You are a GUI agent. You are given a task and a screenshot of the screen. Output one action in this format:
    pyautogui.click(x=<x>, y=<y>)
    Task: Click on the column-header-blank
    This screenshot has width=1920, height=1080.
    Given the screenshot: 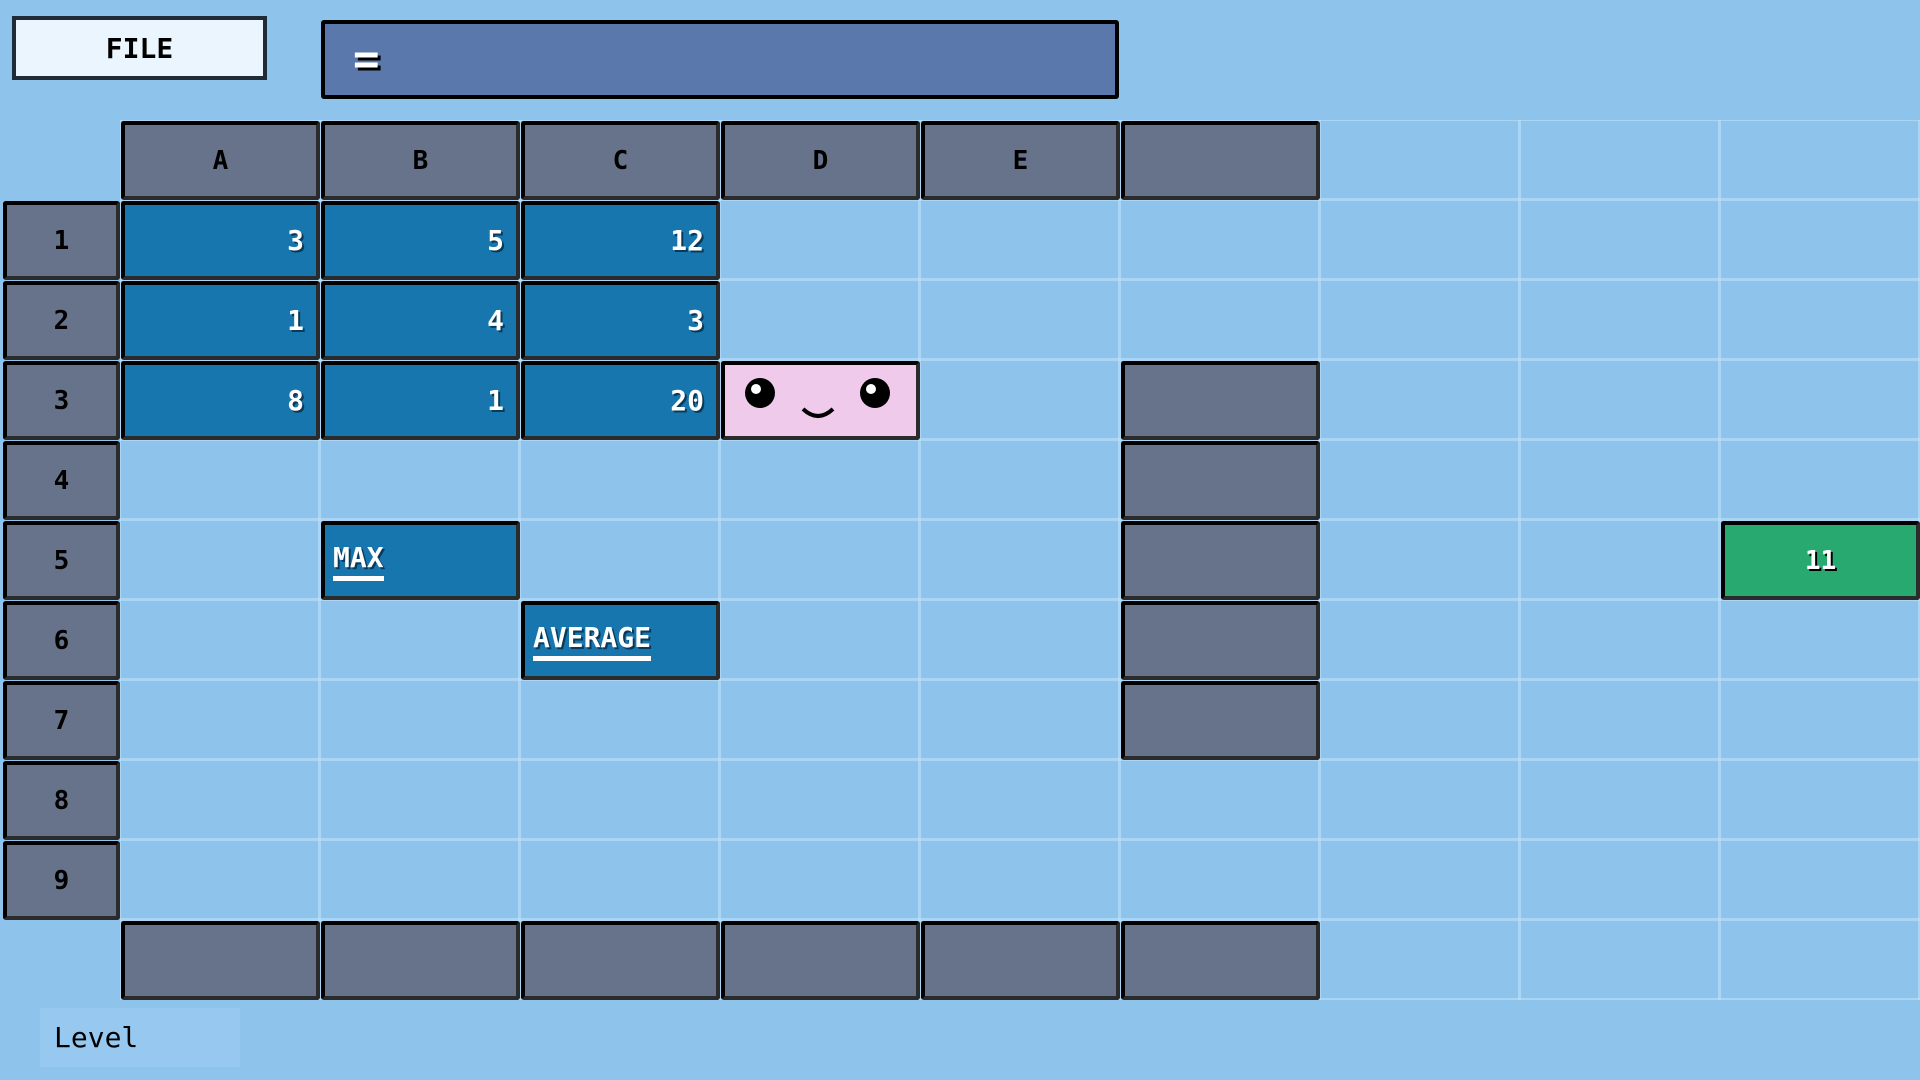 What is the action you would take?
    pyautogui.click(x=1220, y=160)
    